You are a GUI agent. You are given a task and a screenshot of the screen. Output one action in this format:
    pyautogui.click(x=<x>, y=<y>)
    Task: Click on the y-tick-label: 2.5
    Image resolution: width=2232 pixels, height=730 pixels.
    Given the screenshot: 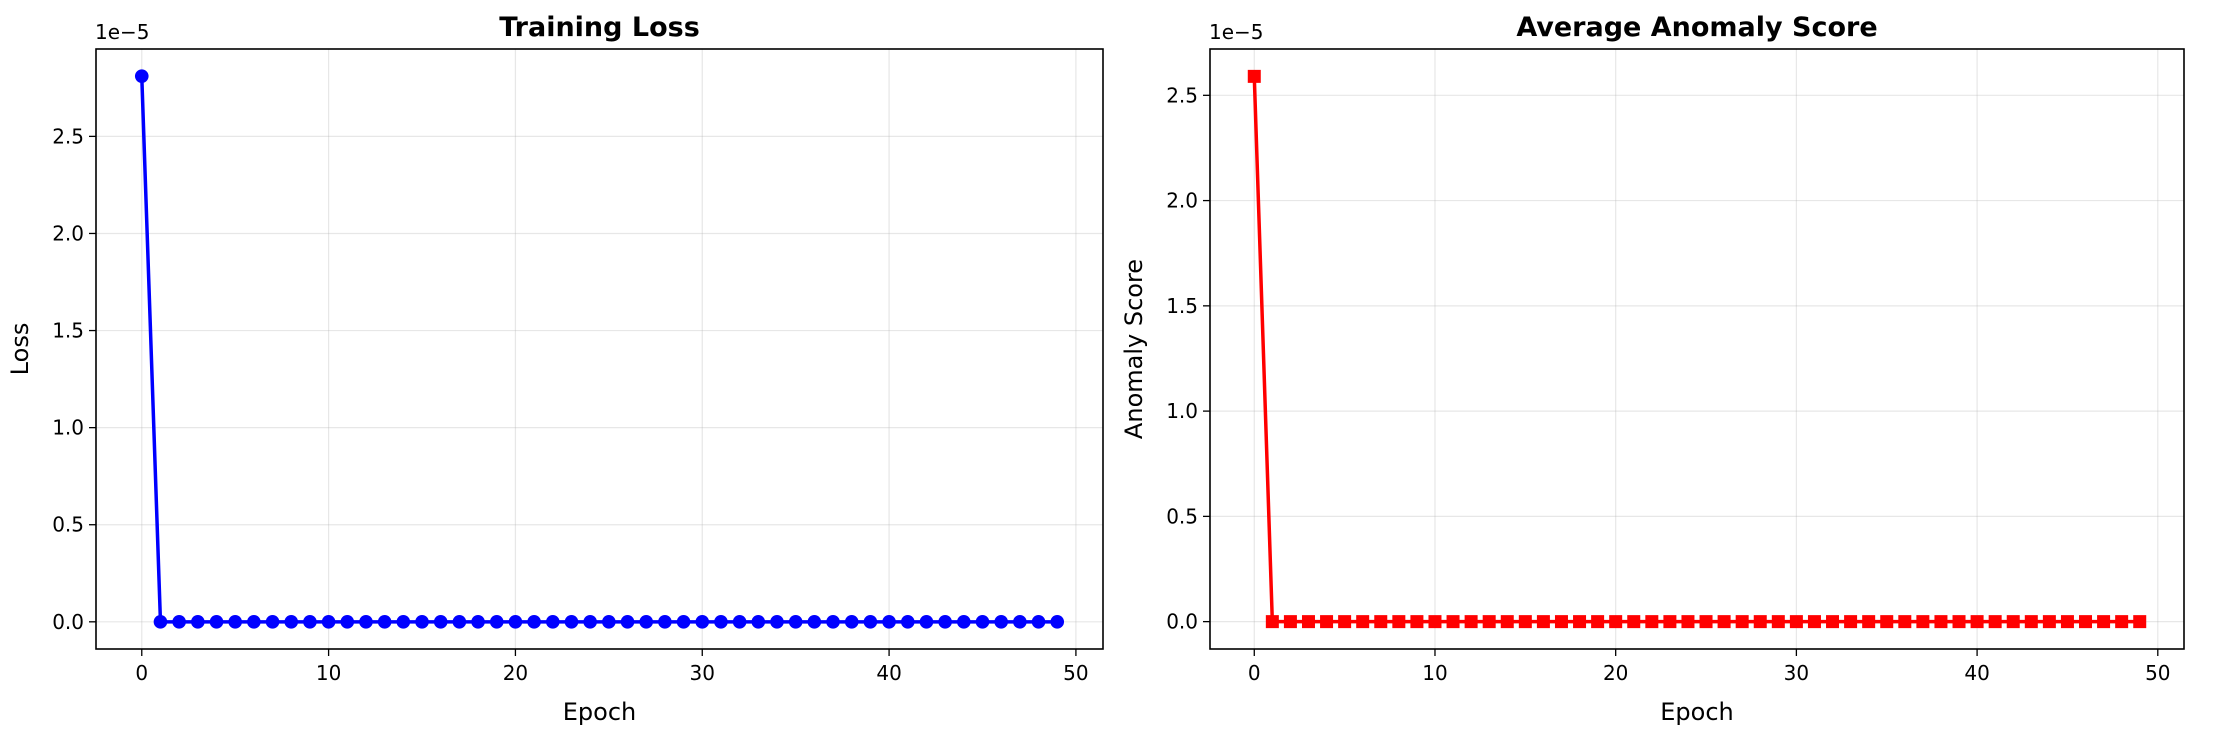 What is the action you would take?
    pyautogui.click(x=1182, y=95)
    